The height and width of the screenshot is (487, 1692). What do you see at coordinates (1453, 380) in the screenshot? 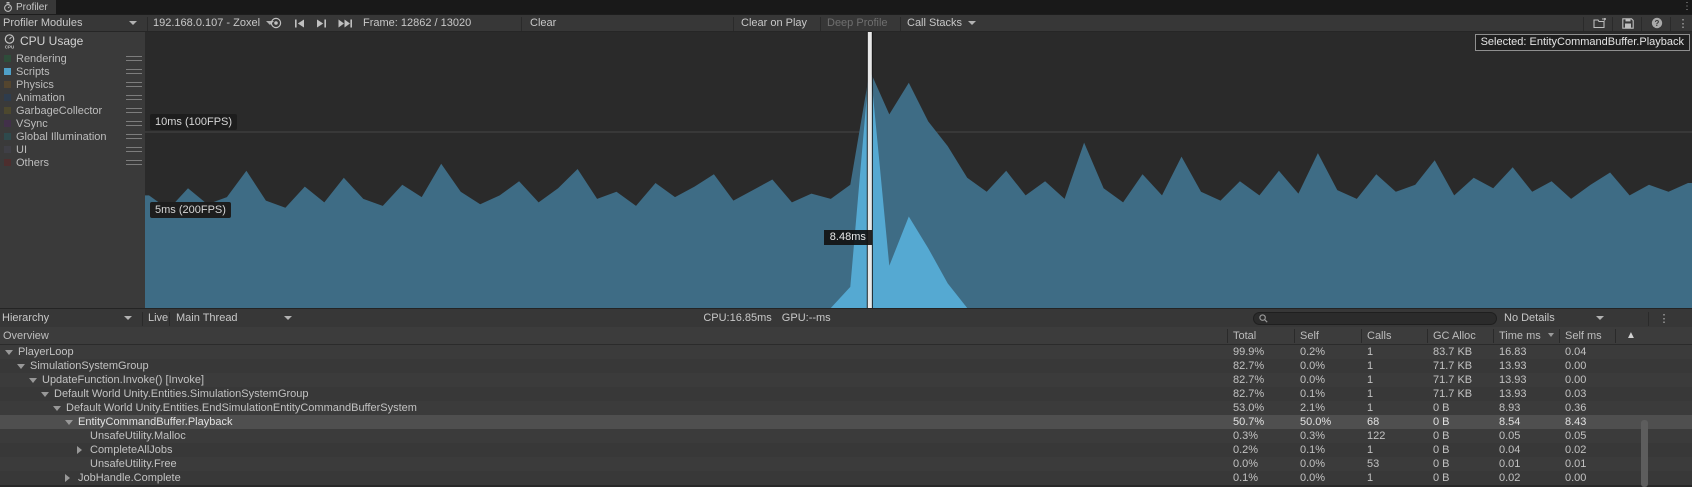
I see `cell-gc: 71.7 KB` at bounding box center [1453, 380].